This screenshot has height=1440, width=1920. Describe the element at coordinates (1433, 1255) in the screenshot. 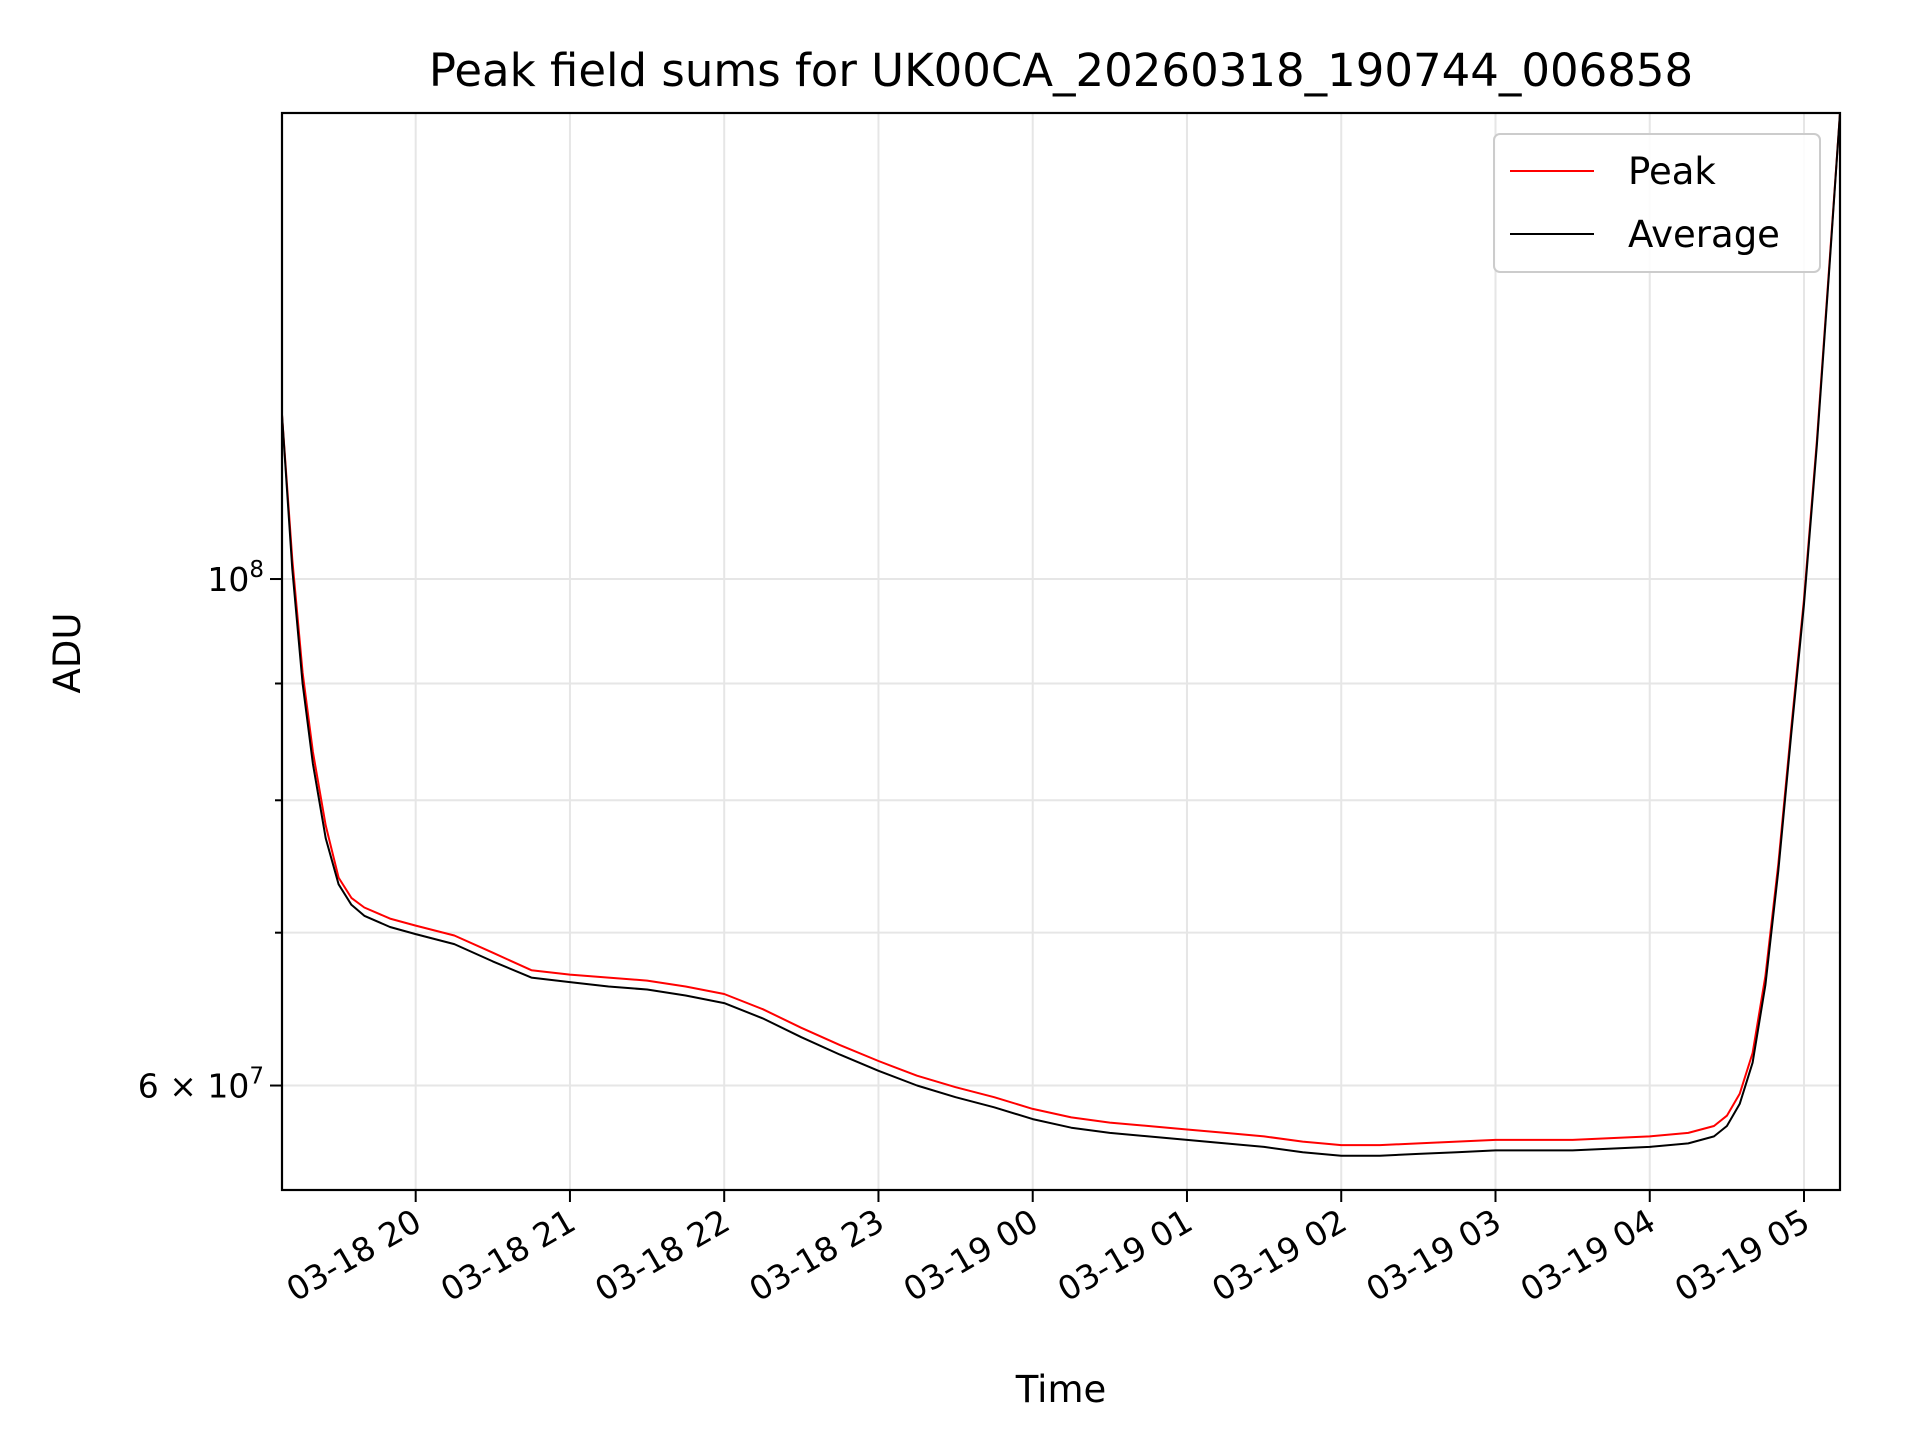

I see `x-tick-label: 03-19 03` at that location.